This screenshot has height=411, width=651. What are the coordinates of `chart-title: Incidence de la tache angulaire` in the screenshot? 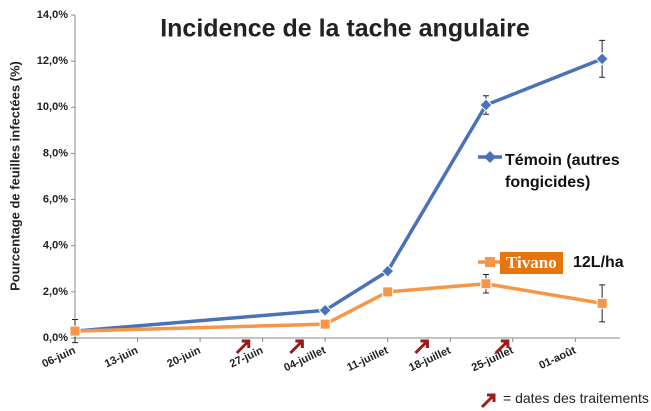 It's located at (345, 29).